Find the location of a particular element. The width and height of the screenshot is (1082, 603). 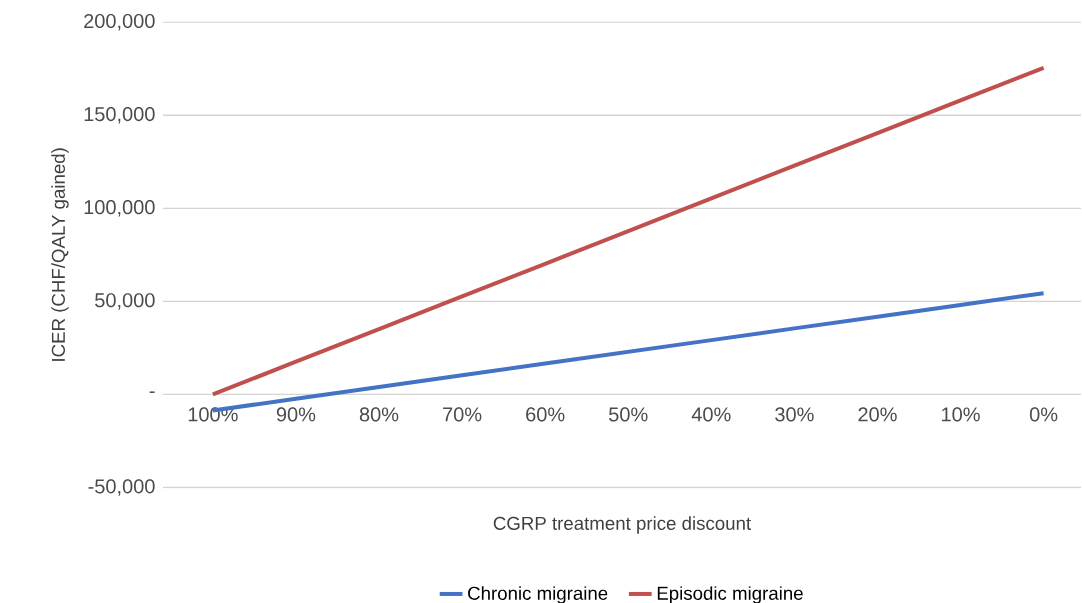

x-tick-label: 40% is located at coordinates (711, 414).